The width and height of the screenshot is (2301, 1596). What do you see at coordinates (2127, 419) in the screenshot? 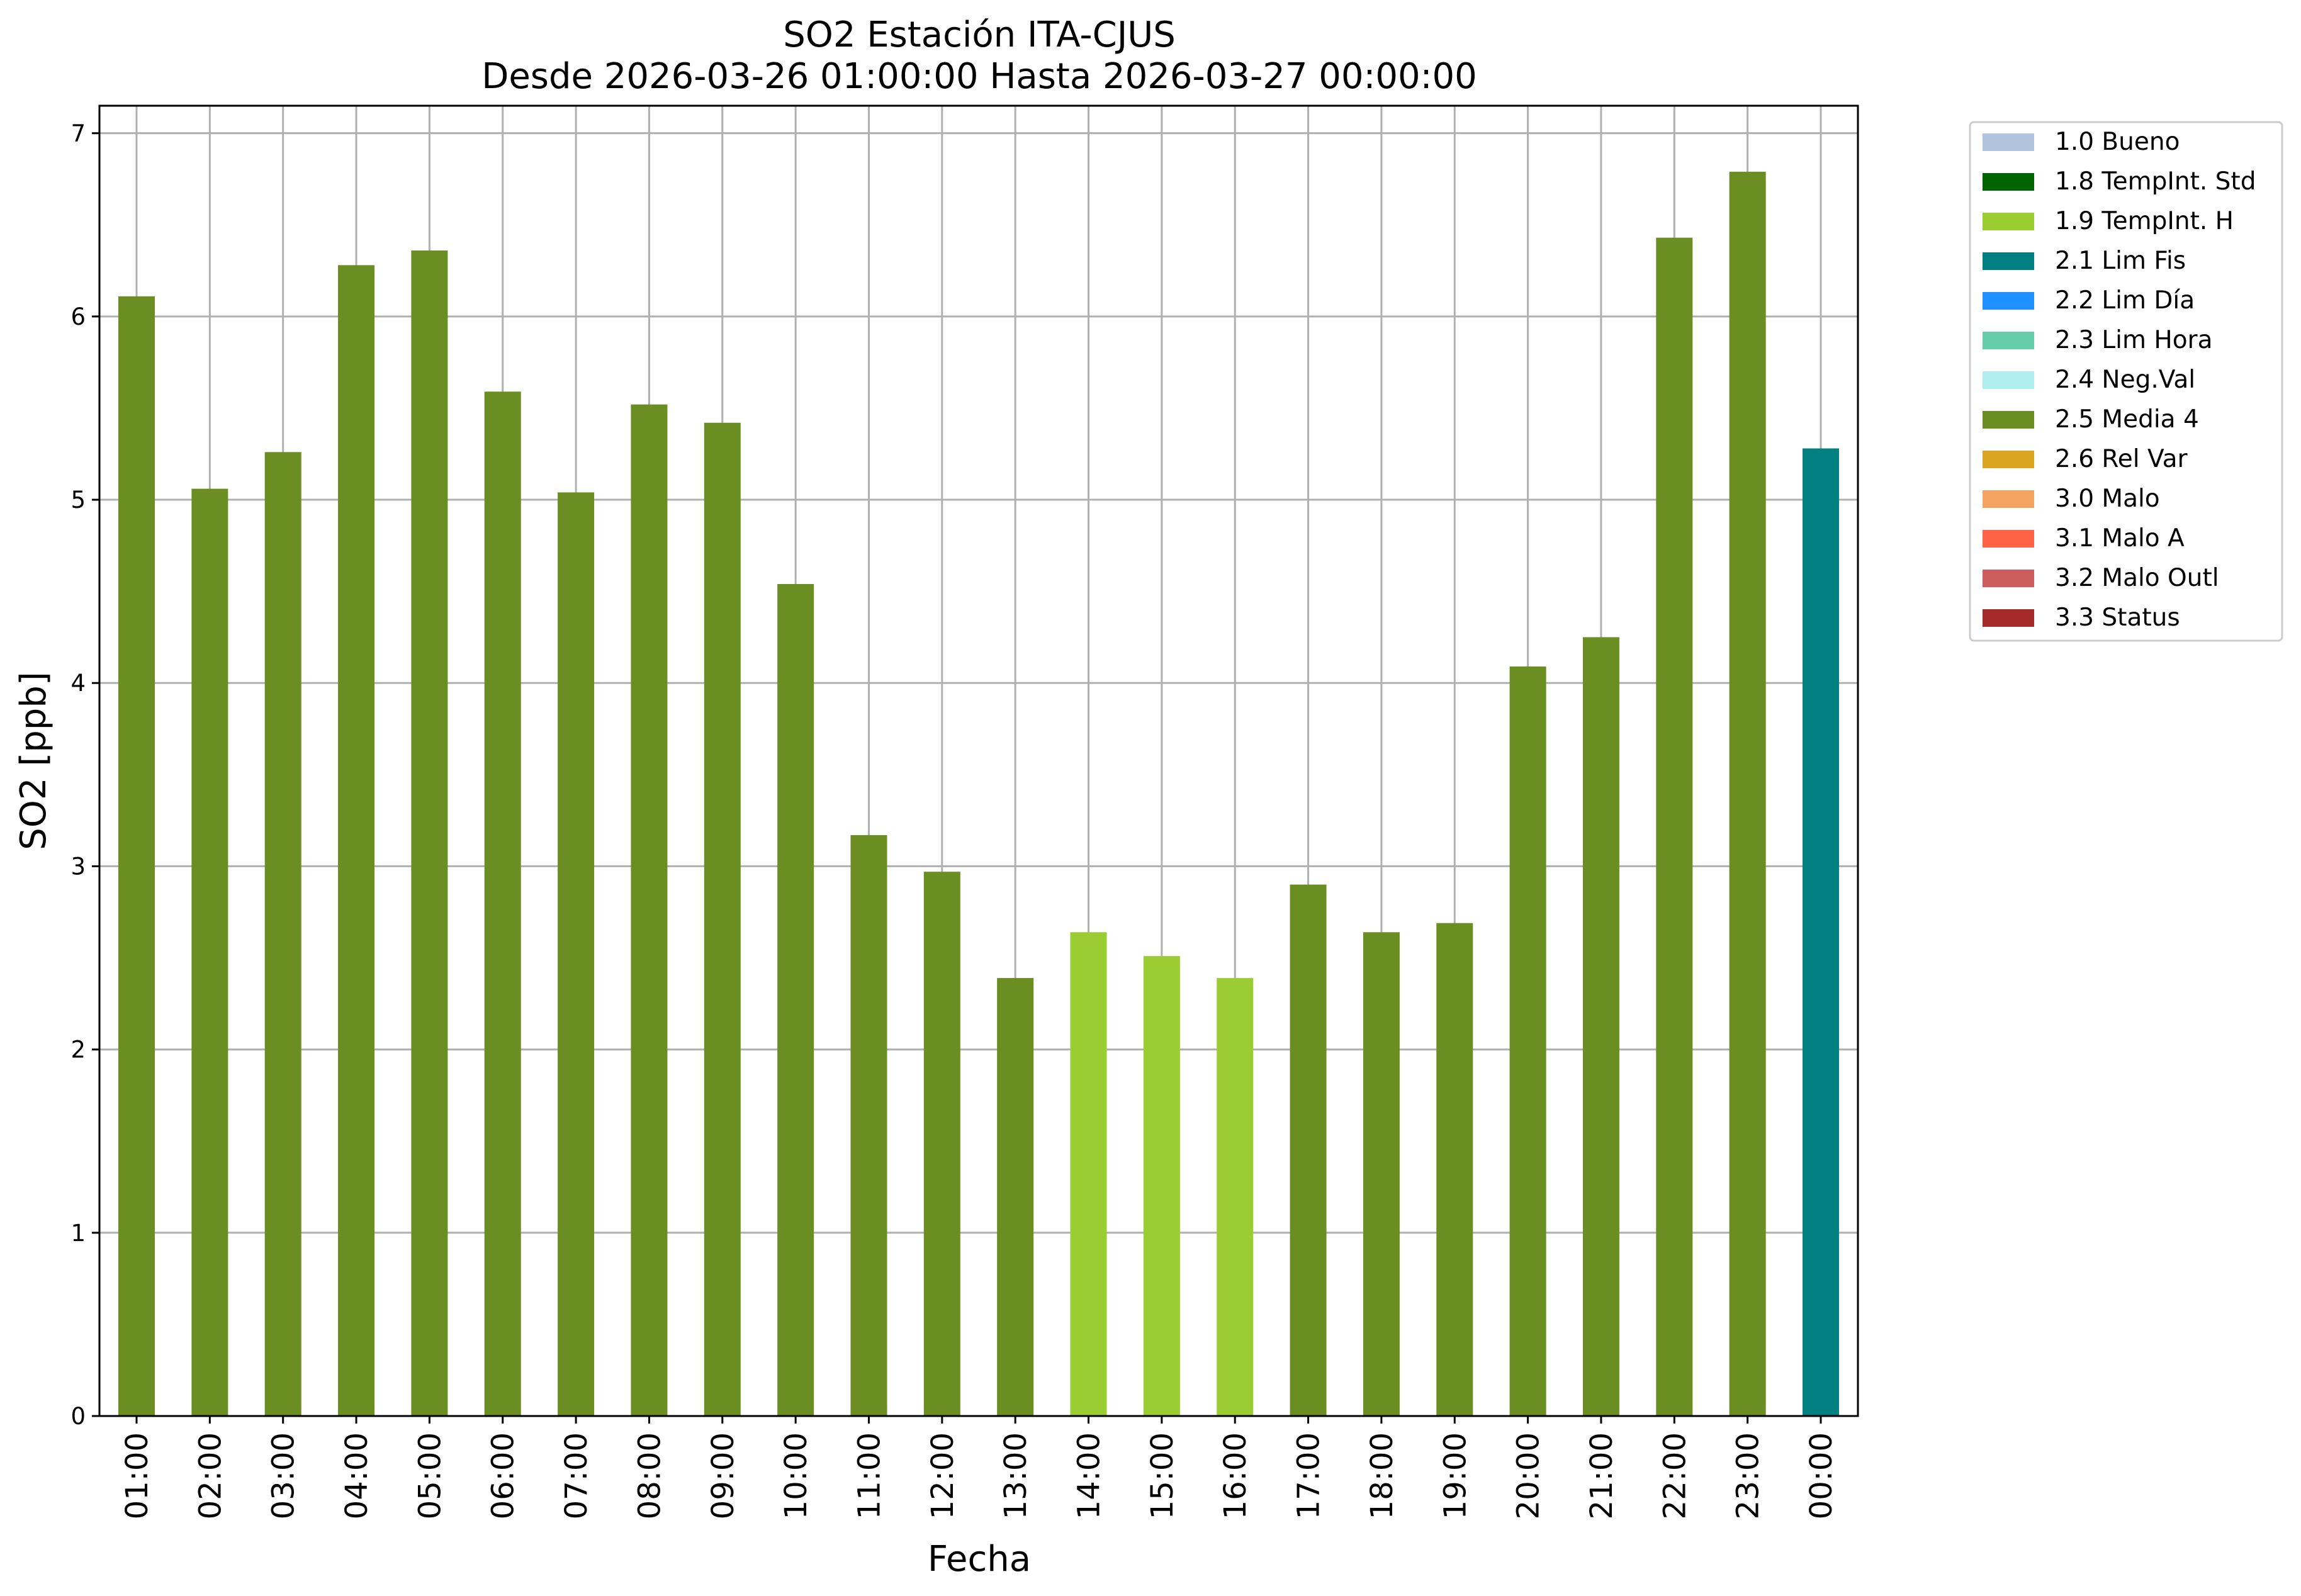
I see `legend-label: 2.5 Media 4` at bounding box center [2127, 419].